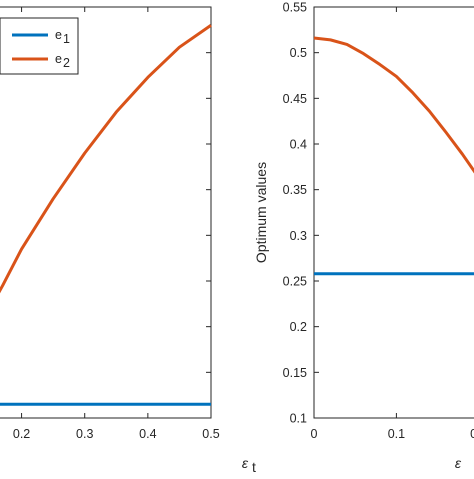  Describe the element at coordinates (295, 99) in the screenshot. I see `y-tick-label: 0.45` at that location.